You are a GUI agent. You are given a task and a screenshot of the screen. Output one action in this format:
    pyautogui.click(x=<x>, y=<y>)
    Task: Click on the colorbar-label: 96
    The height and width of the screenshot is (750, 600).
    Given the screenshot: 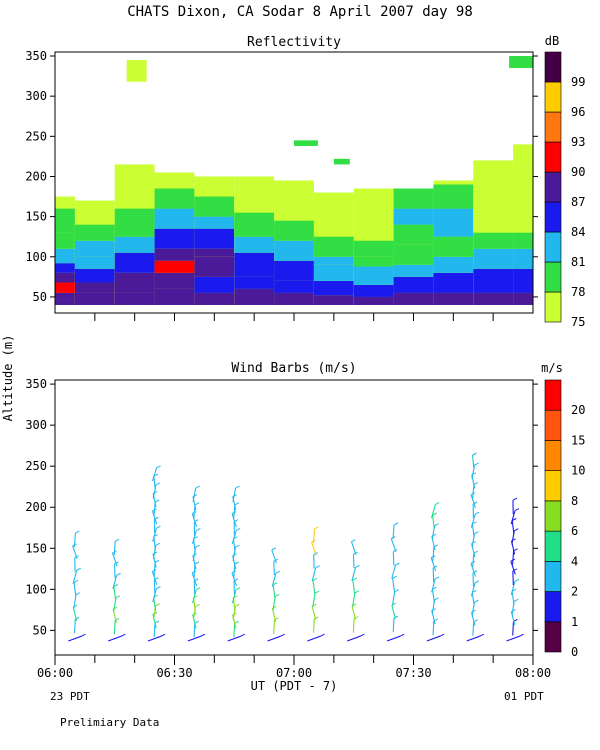 What is the action you would take?
    pyautogui.click(x=578, y=112)
    